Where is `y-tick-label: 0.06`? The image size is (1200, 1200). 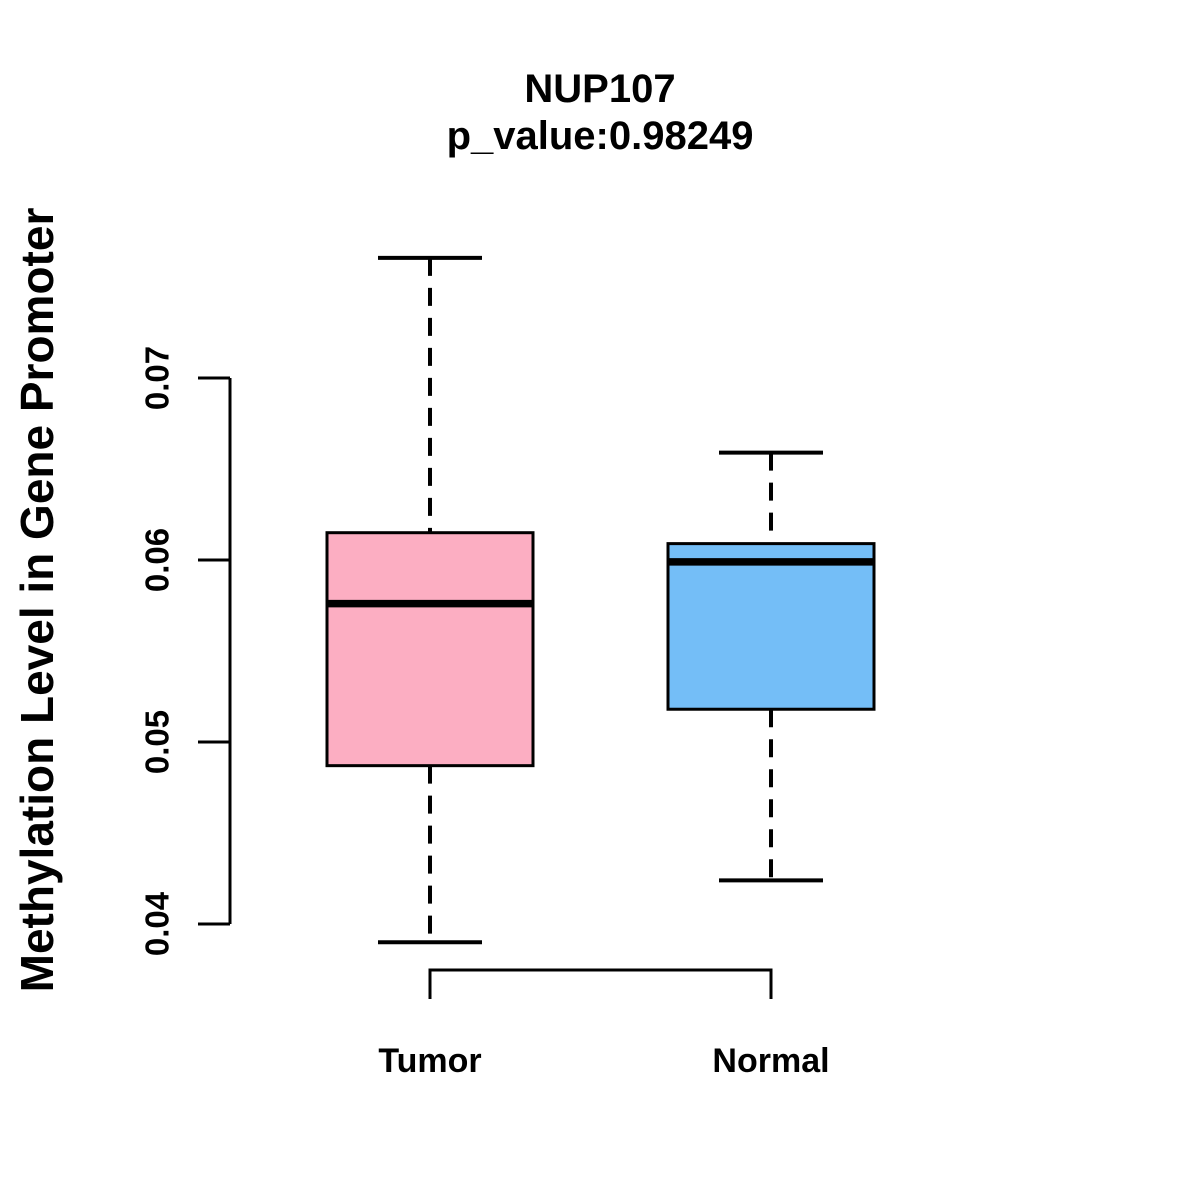
y-tick-label: 0.06 is located at coordinates (157, 560).